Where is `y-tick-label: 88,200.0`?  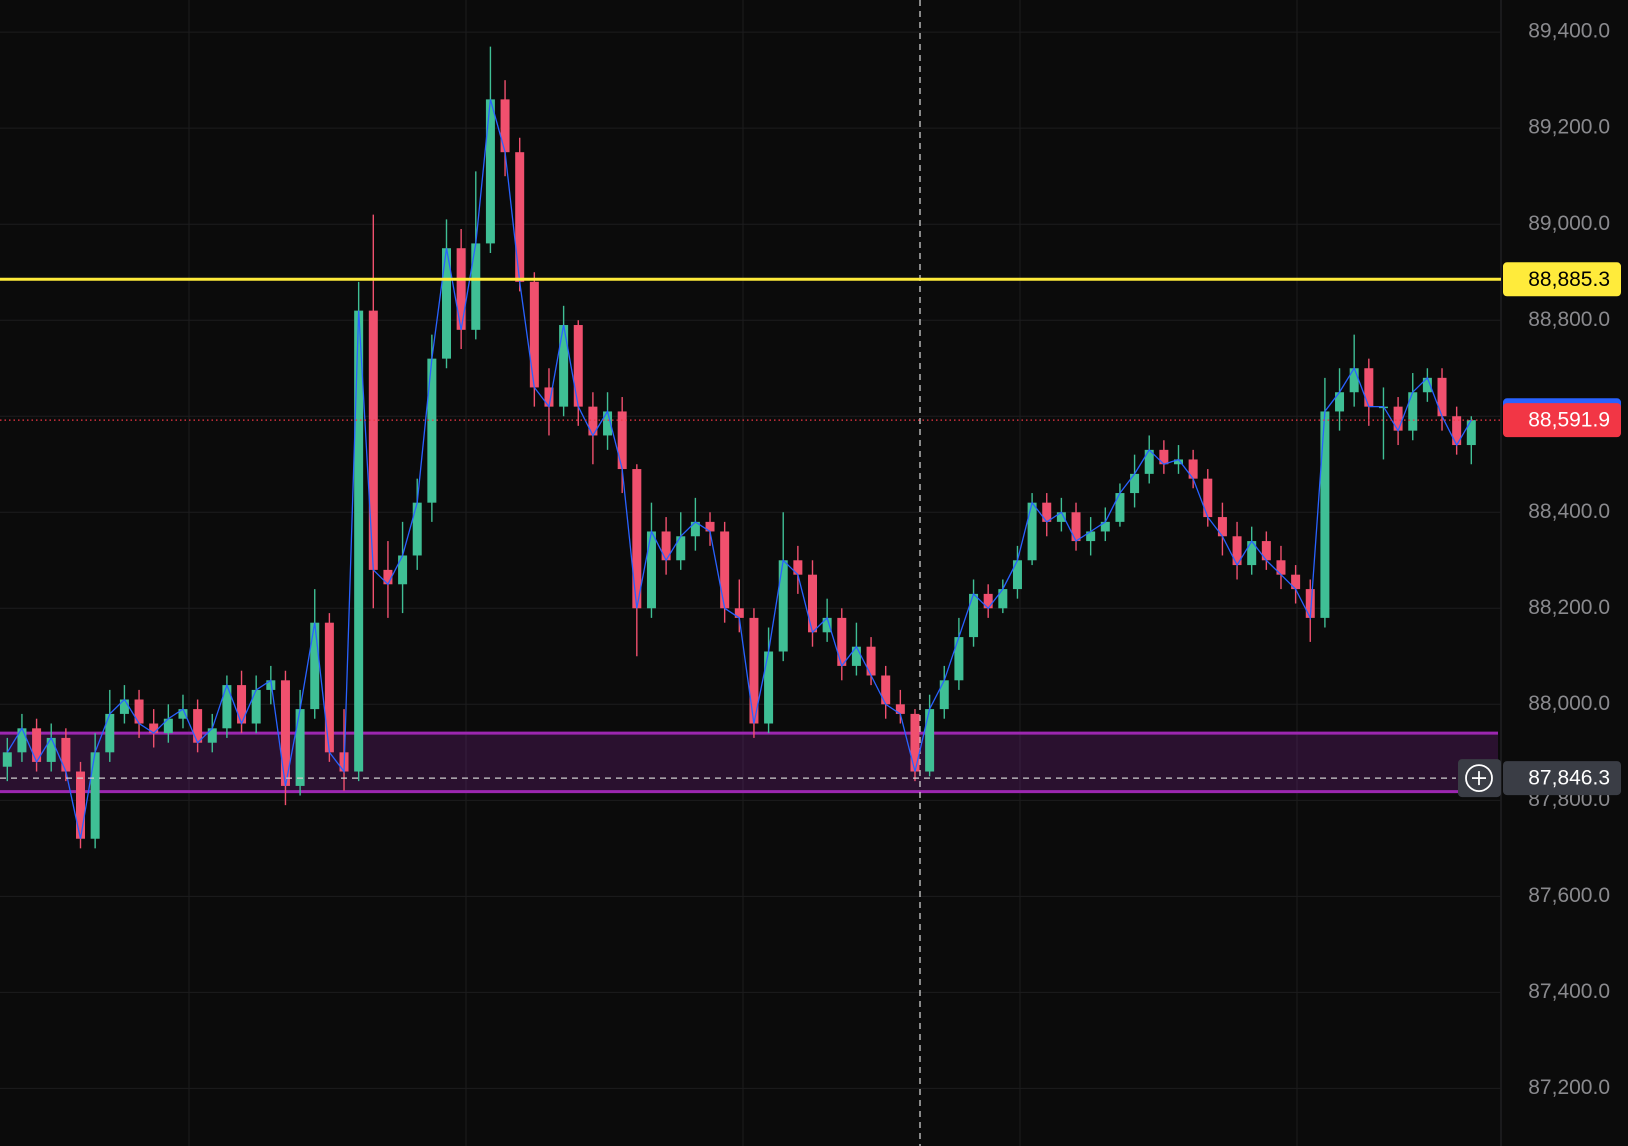
y-tick-label: 88,200.0 is located at coordinates (1569, 607).